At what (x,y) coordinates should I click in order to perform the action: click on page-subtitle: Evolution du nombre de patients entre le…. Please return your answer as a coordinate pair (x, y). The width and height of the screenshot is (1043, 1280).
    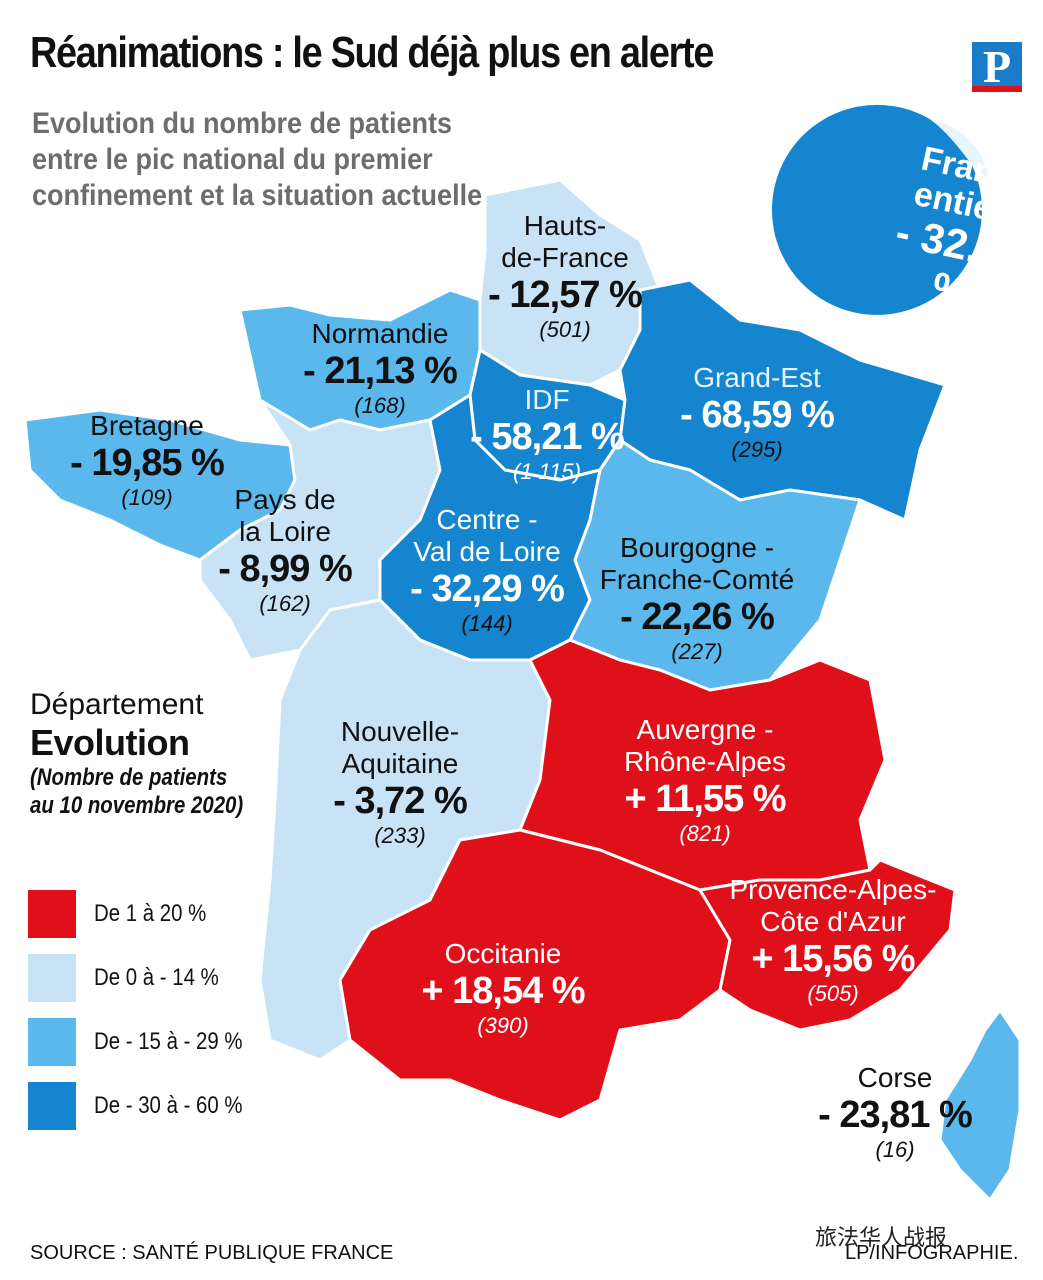
    Looking at the image, I should click on (257, 159).